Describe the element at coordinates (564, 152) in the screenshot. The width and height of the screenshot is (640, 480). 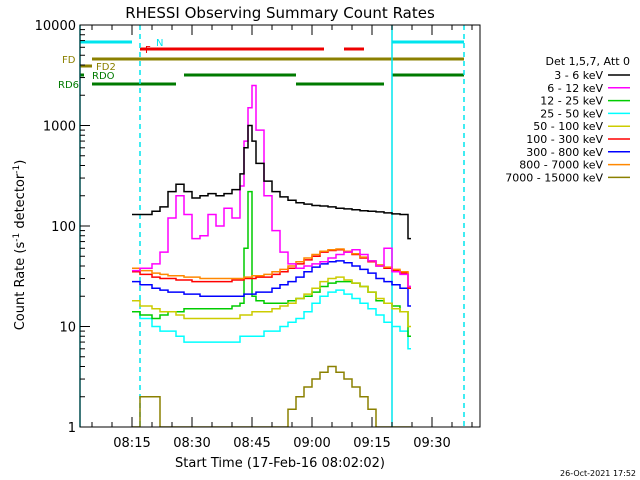
I see `legend-entry-label: 300 - 800 keV` at that location.